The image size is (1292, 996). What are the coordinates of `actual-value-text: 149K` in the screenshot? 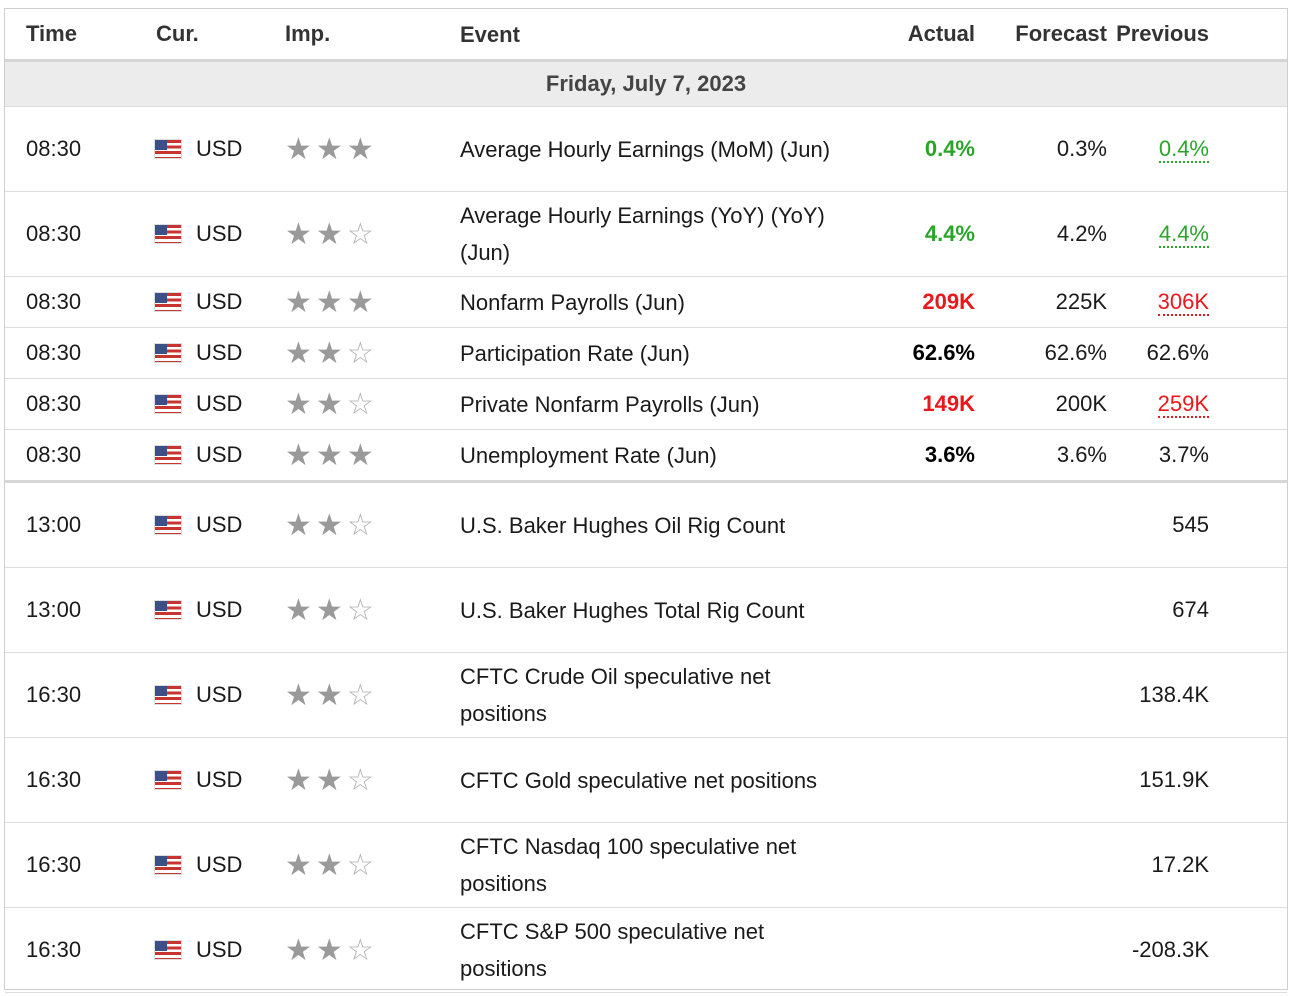 It's located at (948, 403).